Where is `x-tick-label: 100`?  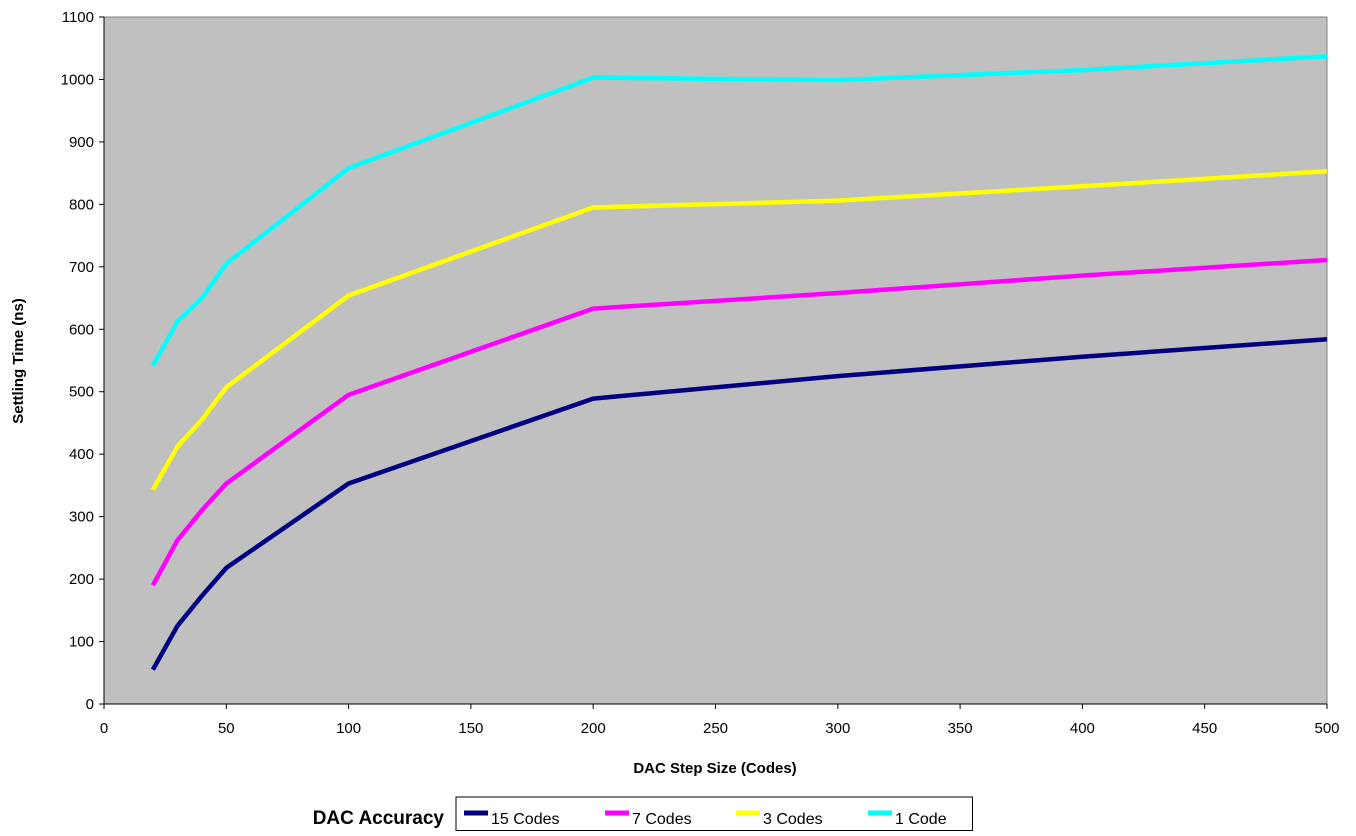 x-tick-label: 100 is located at coordinates (348, 728).